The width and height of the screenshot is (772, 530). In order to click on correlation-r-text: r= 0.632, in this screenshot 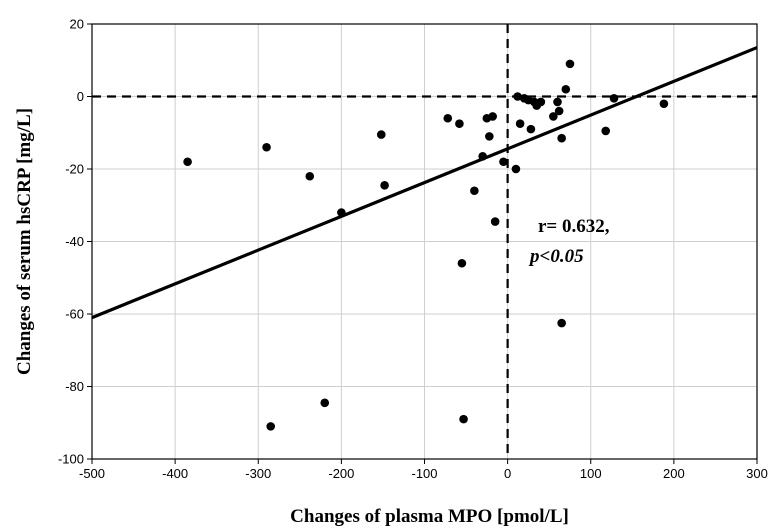, I will do `click(574, 226)`.